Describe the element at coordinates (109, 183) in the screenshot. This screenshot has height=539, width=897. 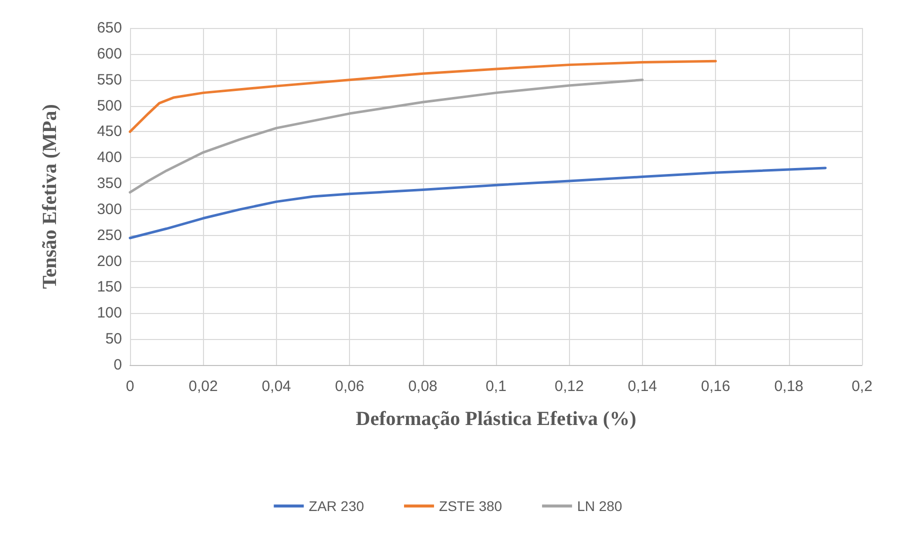
I see `y-tick-label: 350` at that location.